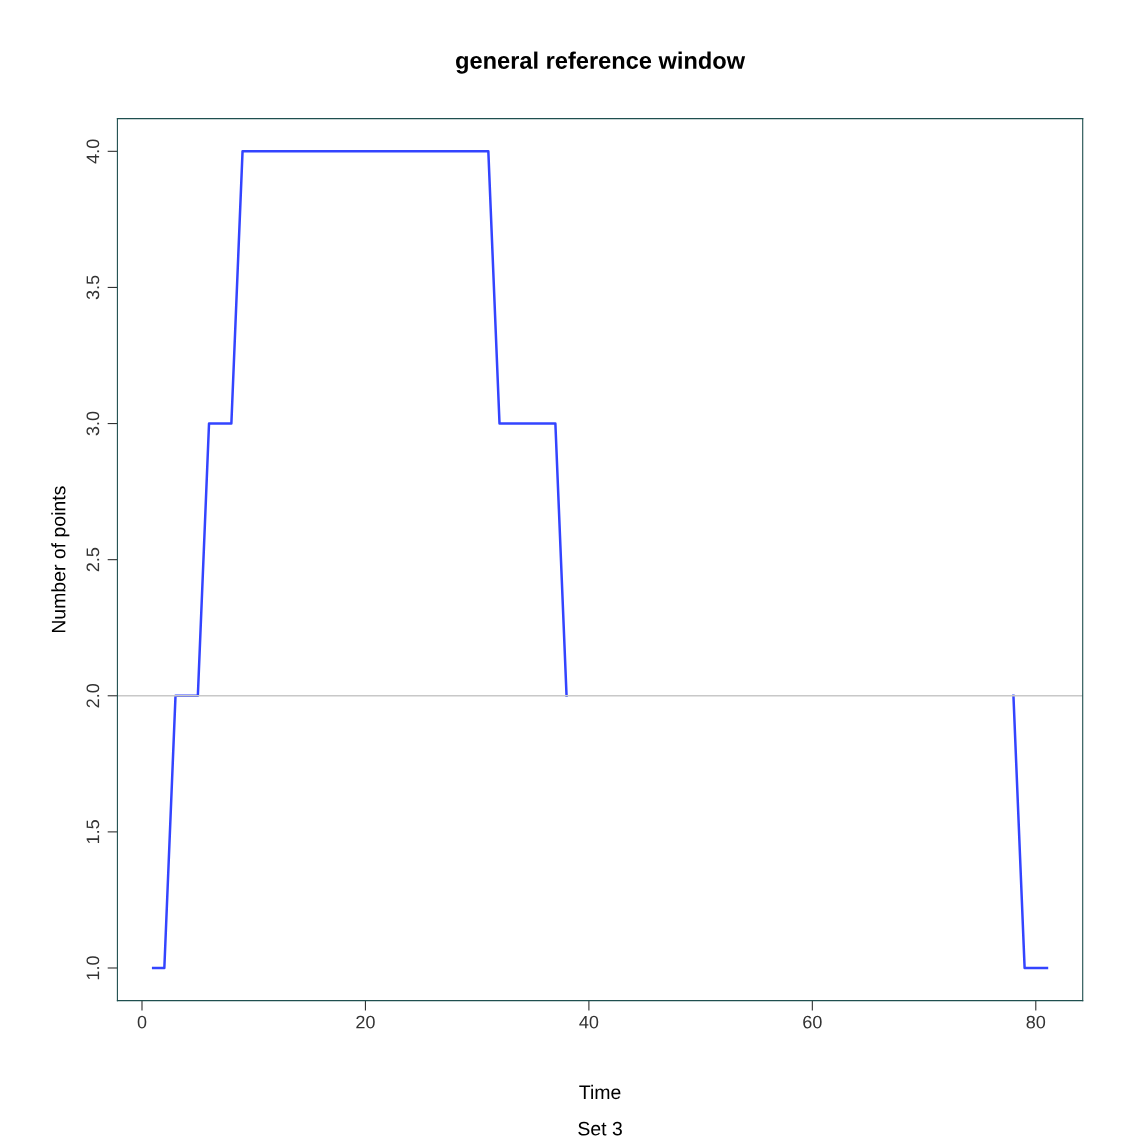 Image resolution: width=1129 pixels, height=1141 pixels. I want to click on y-tick-label: 1.5, so click(93, 832).